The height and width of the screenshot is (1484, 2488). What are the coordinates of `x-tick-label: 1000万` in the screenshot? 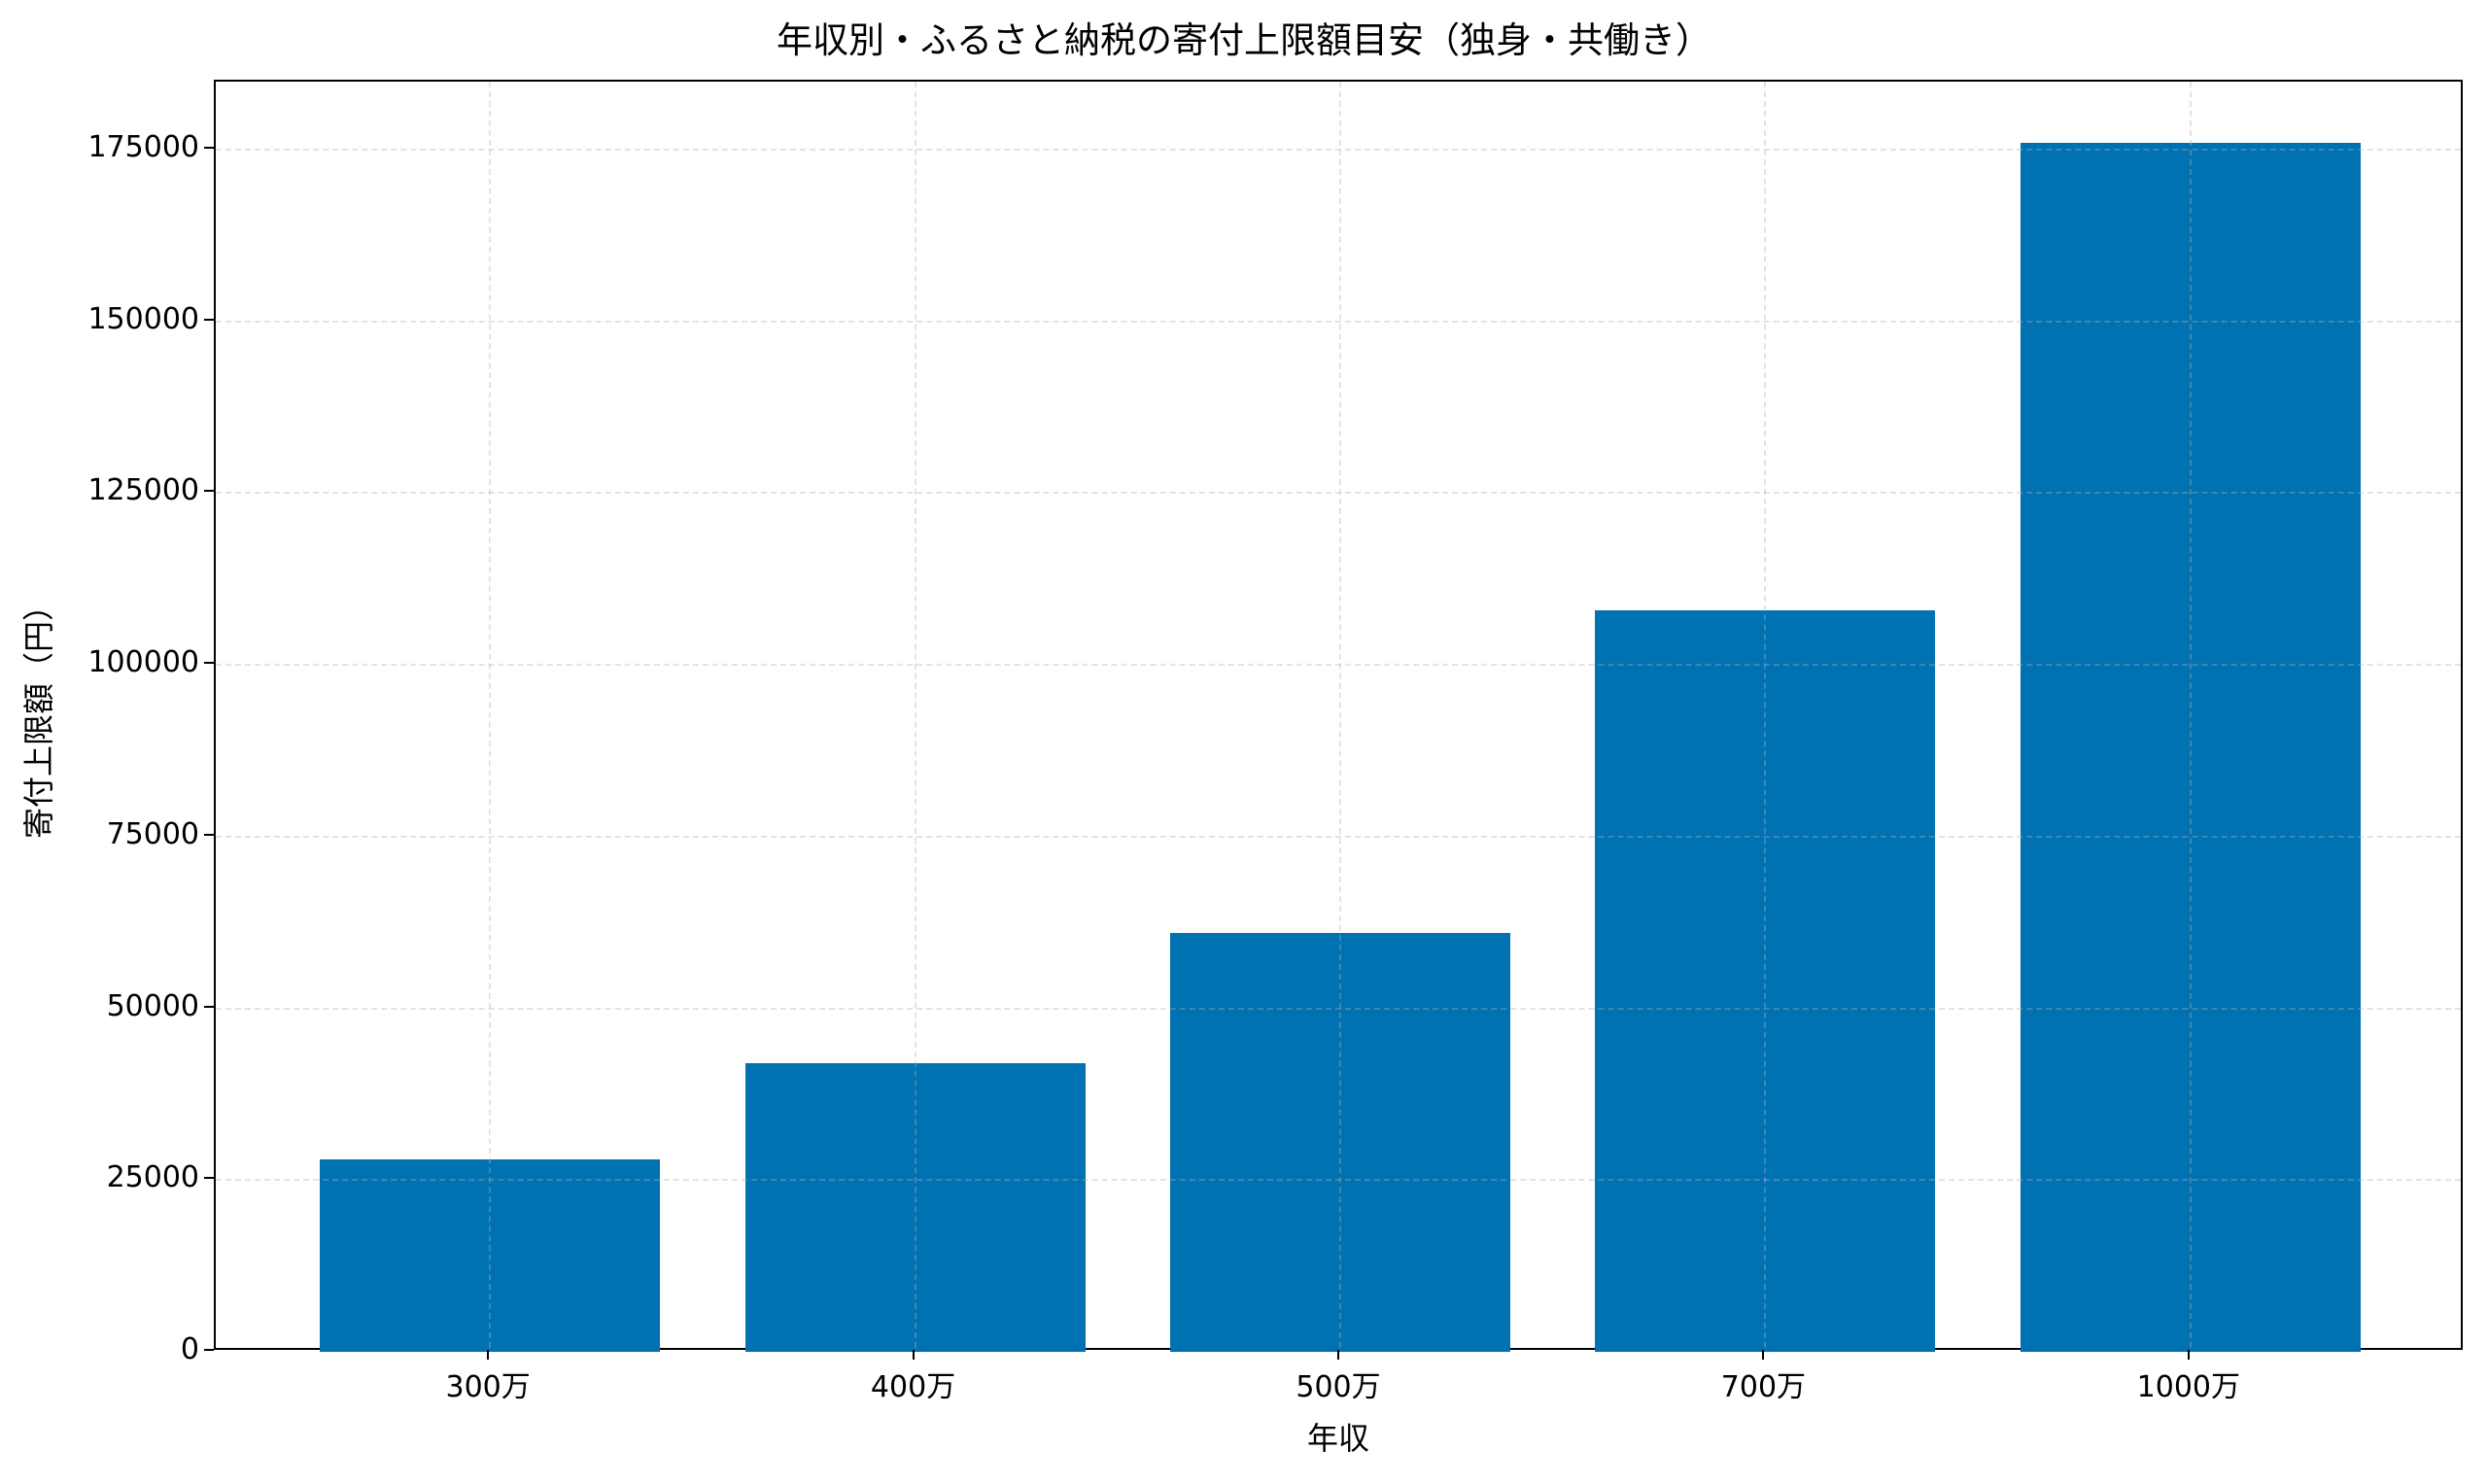 It's located at (2188, 1387).